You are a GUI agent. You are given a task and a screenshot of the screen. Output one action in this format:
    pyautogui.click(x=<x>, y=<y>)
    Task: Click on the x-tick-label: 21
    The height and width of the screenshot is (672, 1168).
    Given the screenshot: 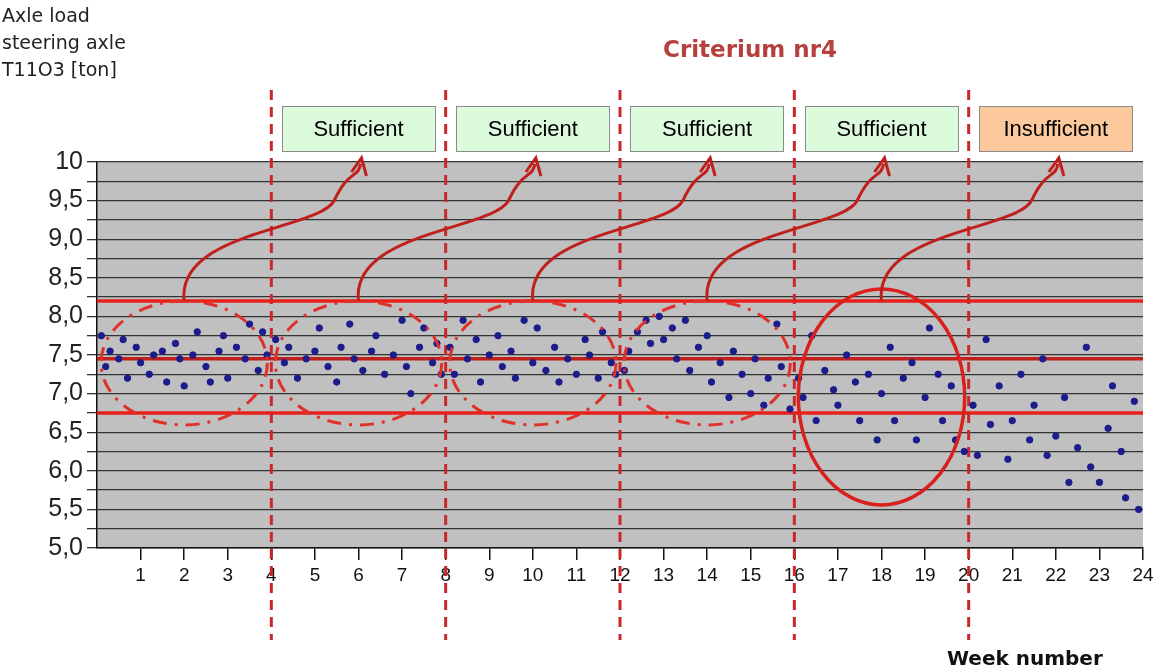 What is the action you would take?
    pyautogui.click(x=1012, y=574)
    